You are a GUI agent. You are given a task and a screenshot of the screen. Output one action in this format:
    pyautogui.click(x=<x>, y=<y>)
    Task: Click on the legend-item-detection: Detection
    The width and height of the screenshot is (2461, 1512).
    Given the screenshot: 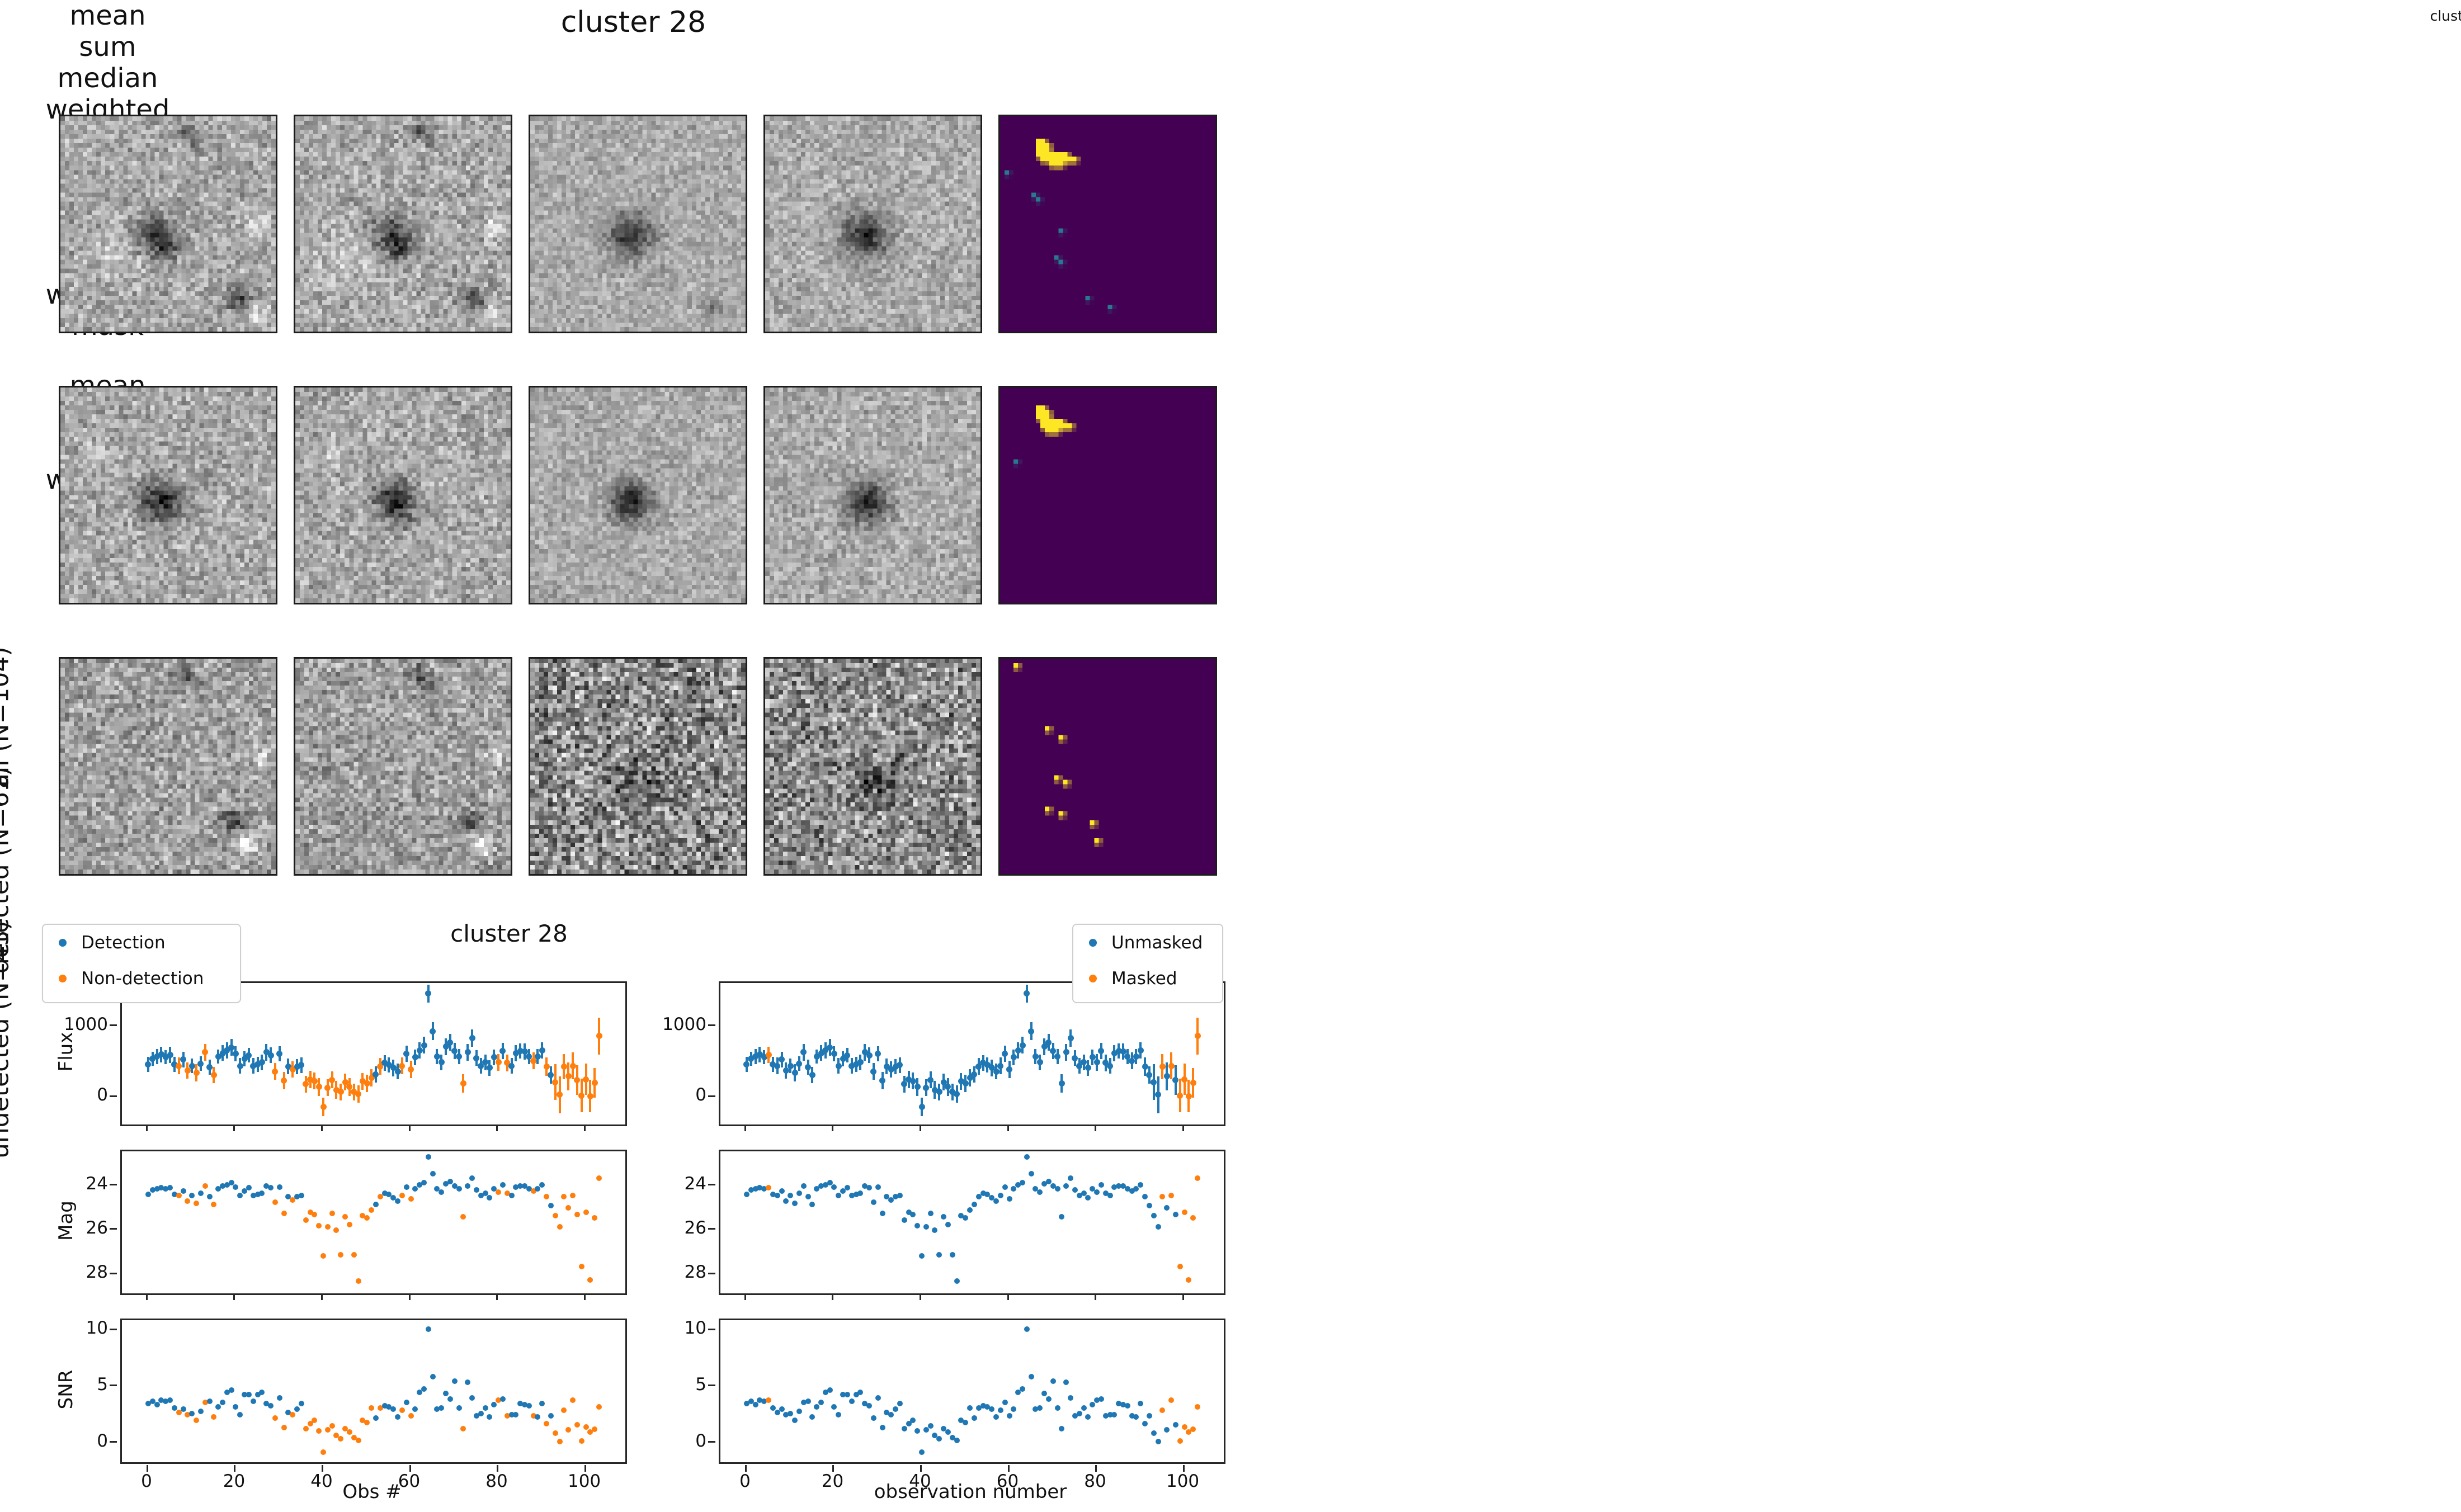 What is the action you would take?
    pyautogui.click(x=141, y=943)
    